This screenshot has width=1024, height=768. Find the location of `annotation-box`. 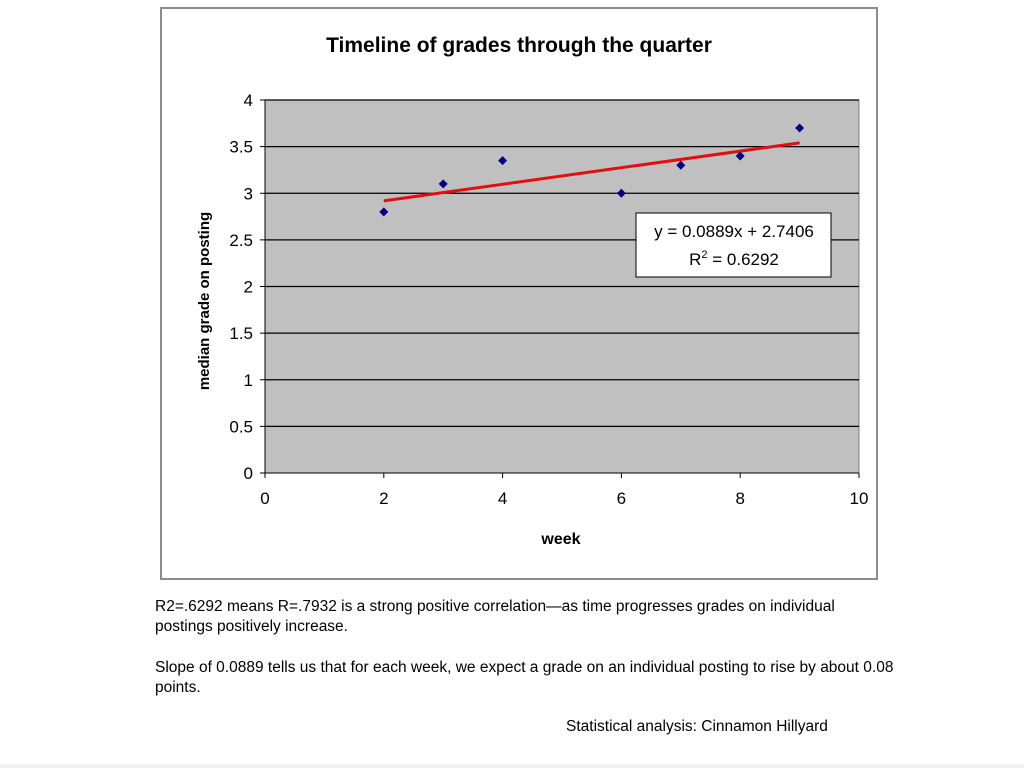

annotation-box is located at coordinates (733, 245).